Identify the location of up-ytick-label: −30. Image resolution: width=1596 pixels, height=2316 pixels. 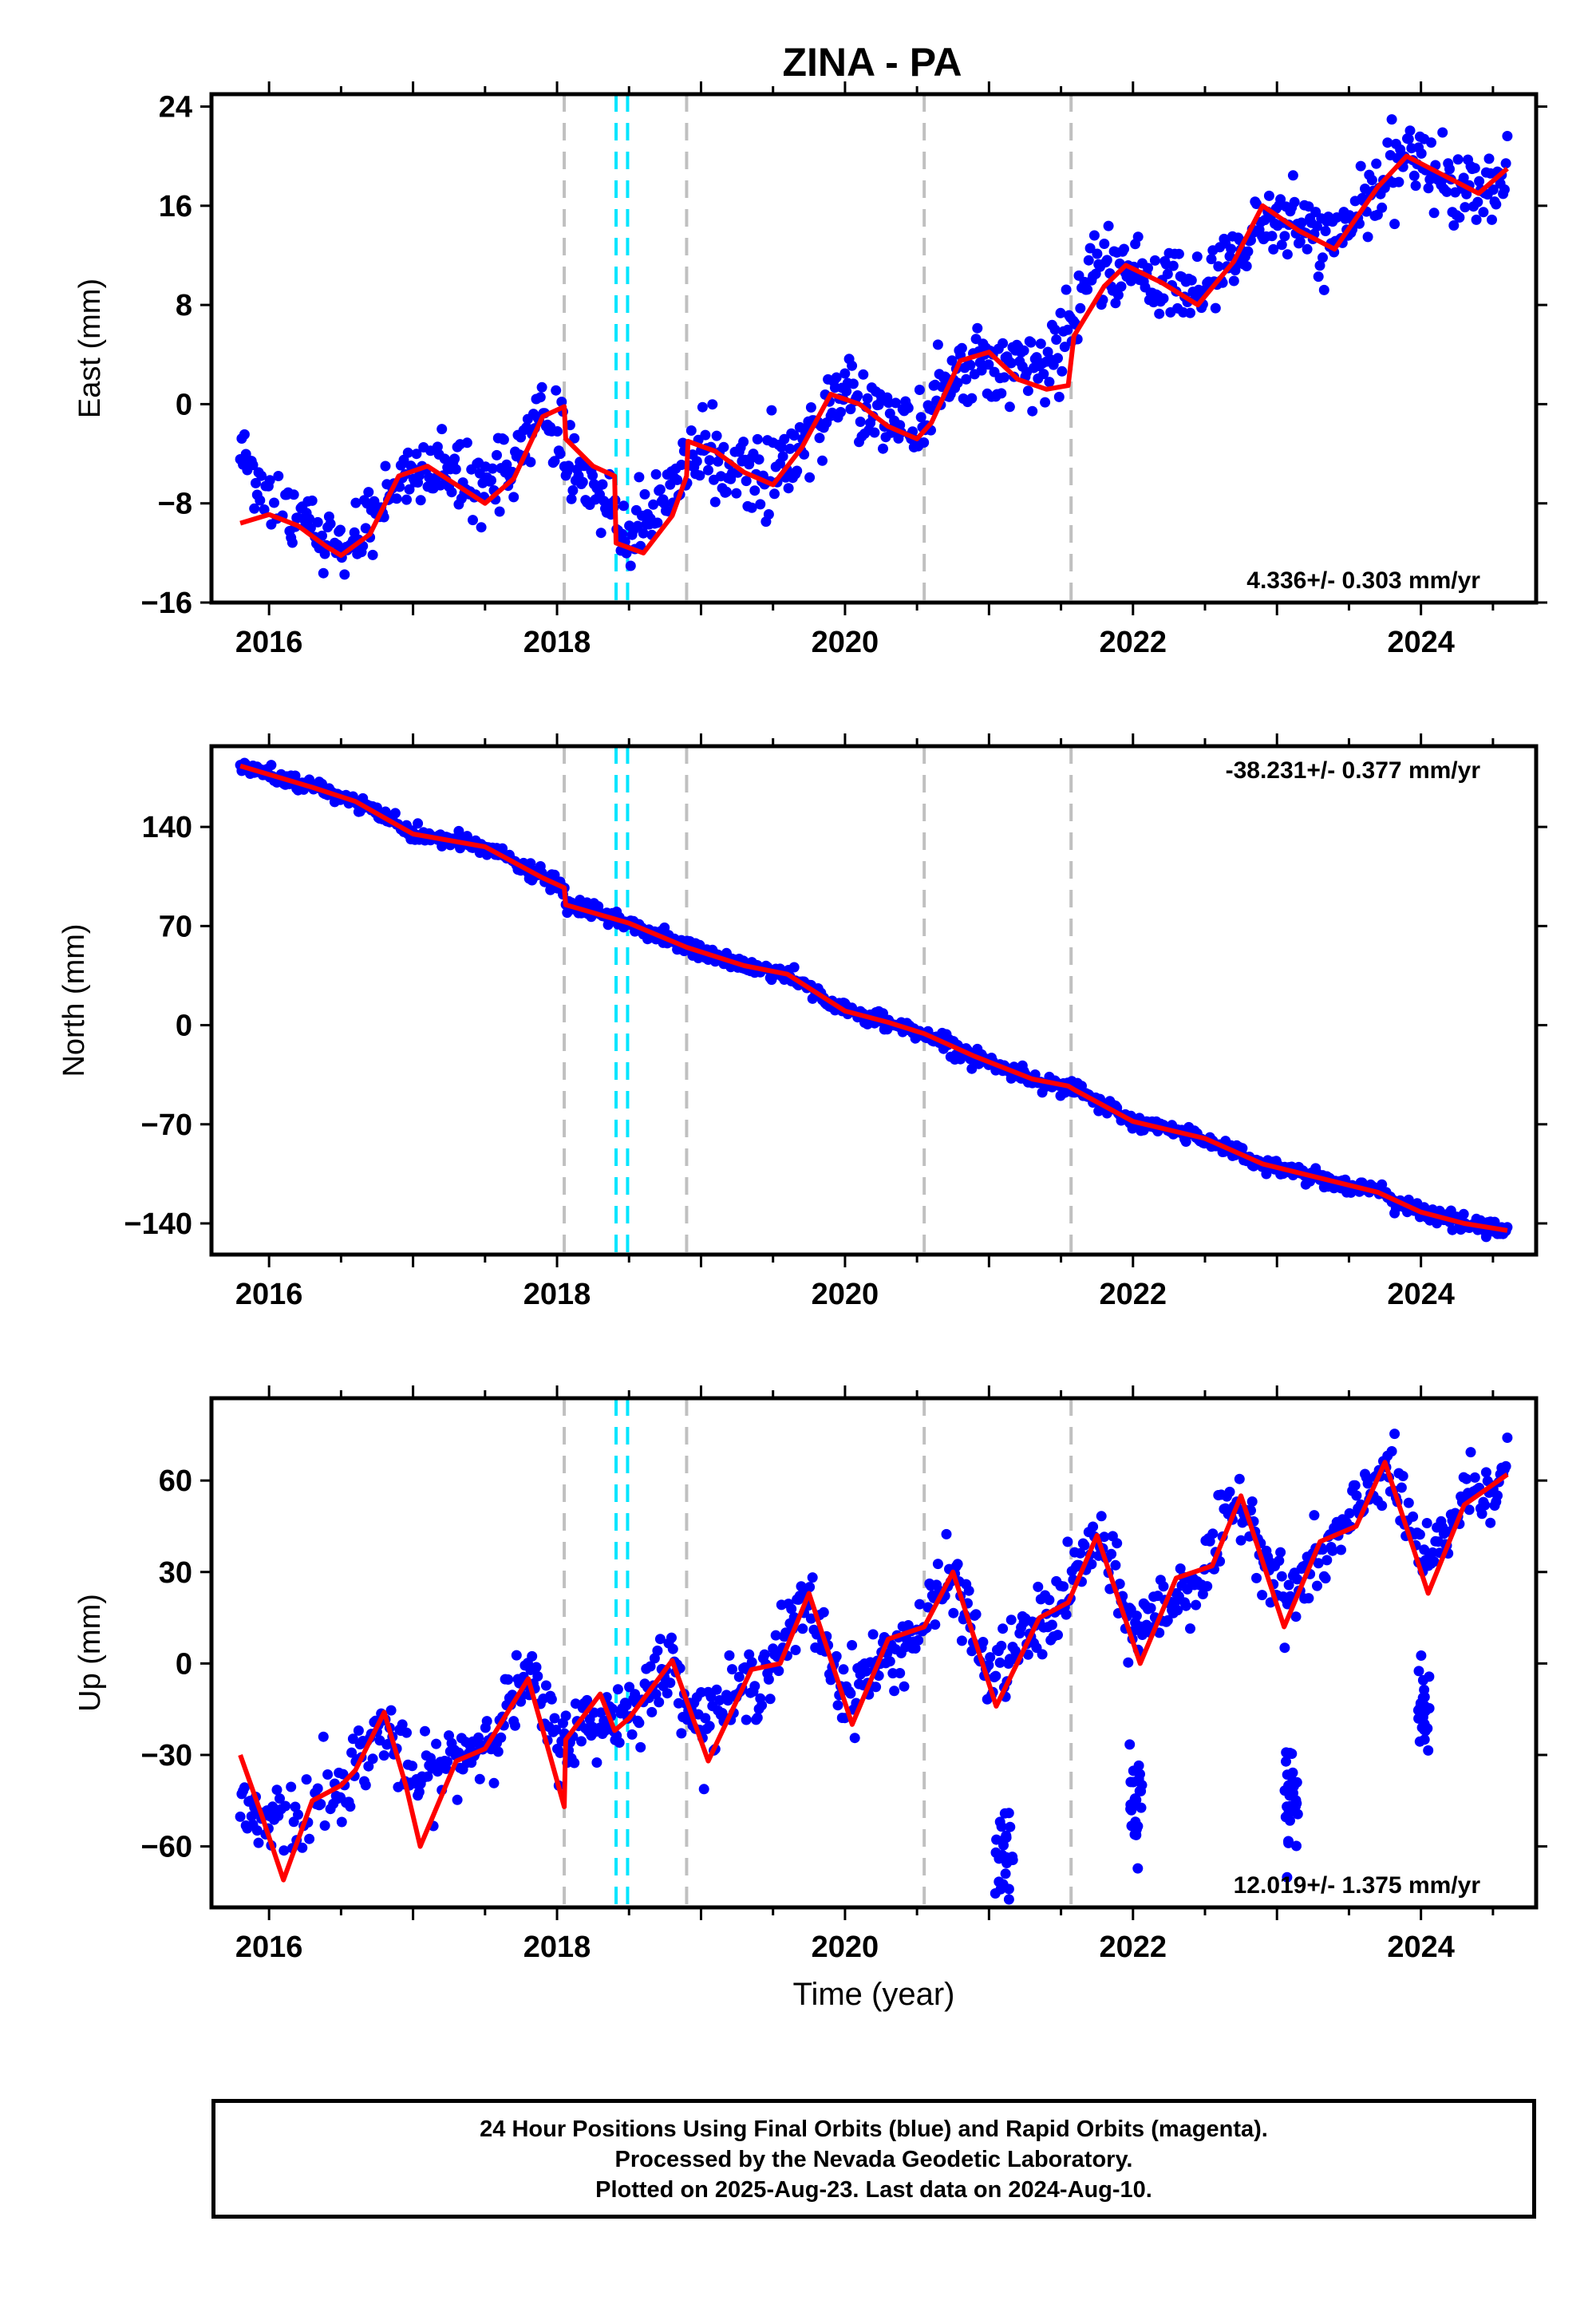
(166, 1756).